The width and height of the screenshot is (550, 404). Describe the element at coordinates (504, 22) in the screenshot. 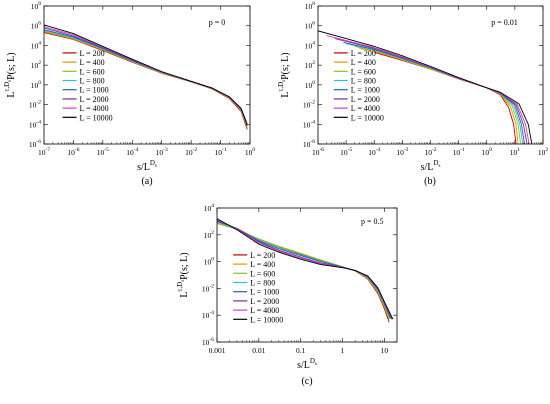

I see `panel-annotation: p = 0.01` at that location.